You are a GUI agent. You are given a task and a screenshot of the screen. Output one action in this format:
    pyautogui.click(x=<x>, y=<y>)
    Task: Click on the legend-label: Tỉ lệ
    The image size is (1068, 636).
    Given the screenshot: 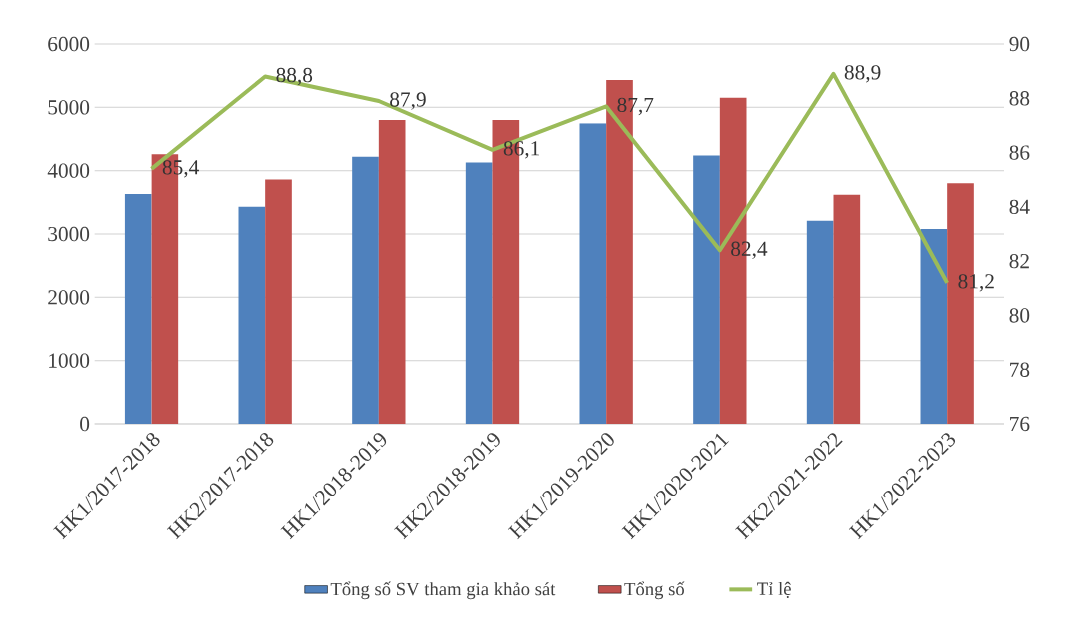 What is the action you would take?
    pyautogui.click(x=774, y=589)
    